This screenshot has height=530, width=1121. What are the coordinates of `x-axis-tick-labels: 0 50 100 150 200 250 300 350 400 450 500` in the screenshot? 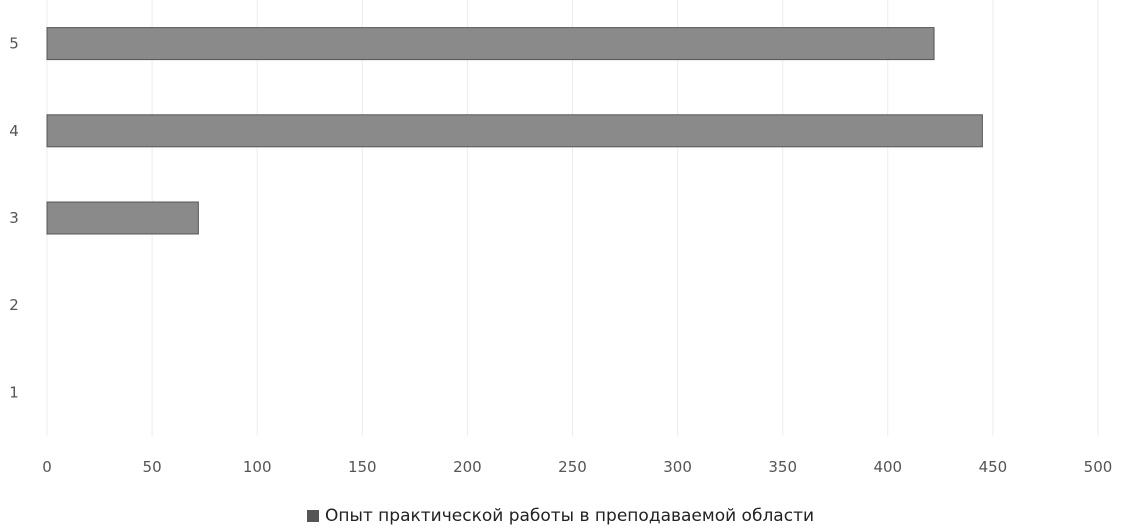 It's located at (577, 467).